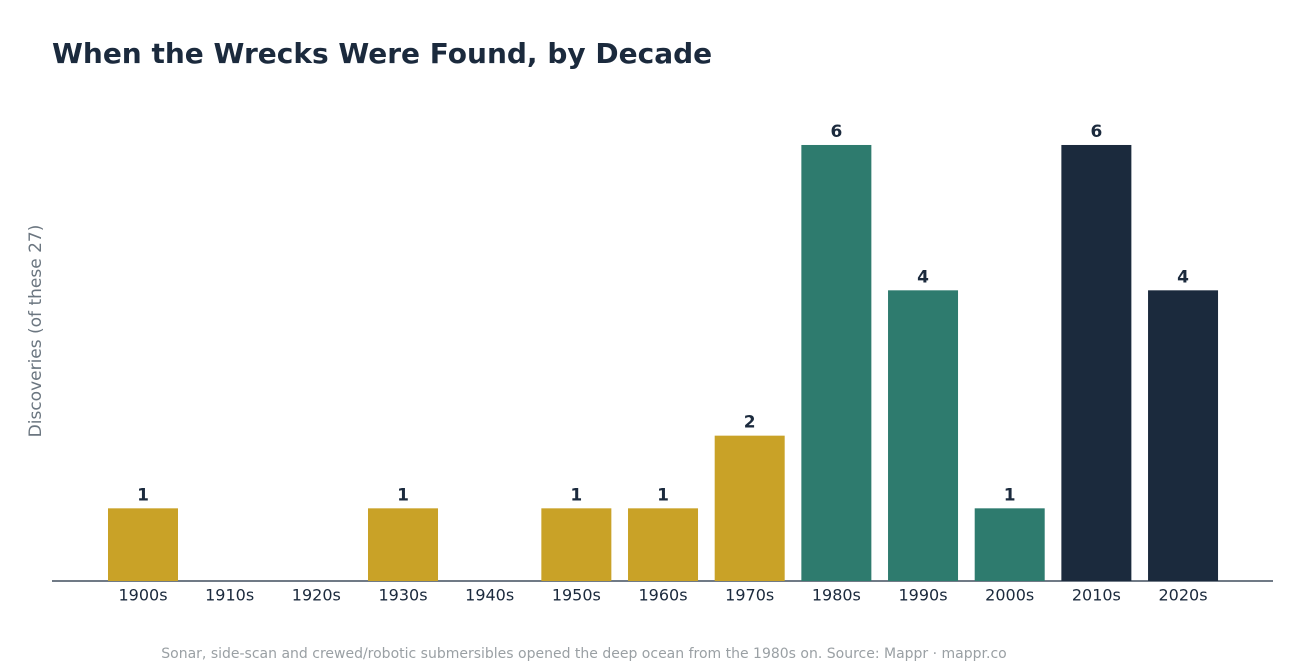 The height and width of the screenshot is (661, 1300). What do you see at coordinates (1183, 595) in the screenshot?
I see `x-tick-label: 2020s` at bounding box center [1183, 595].